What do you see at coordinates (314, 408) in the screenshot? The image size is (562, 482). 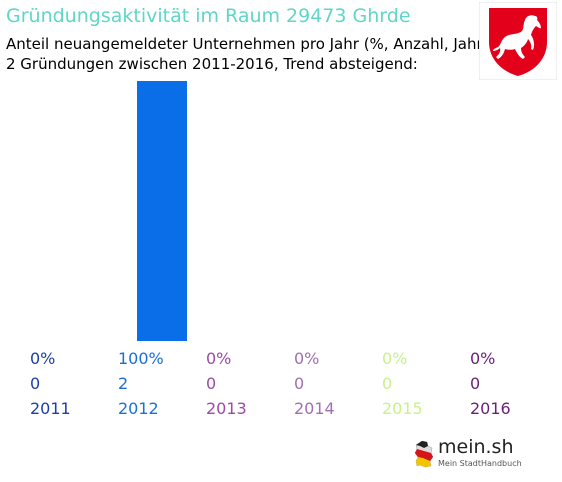 I see `year-label-2014: 2014` at bounding box center [314, 408].